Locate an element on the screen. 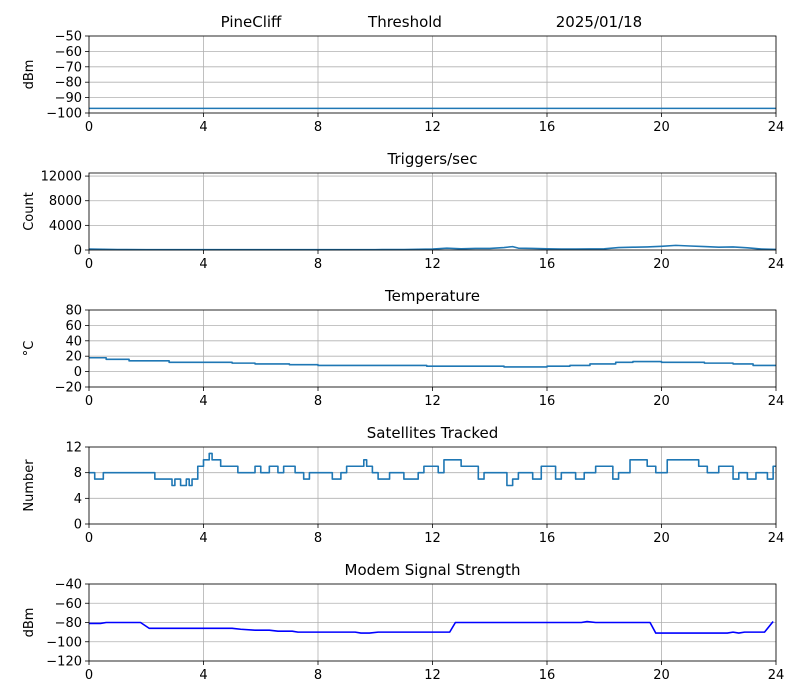 This screenshot has width=800, height=700. triggers-sec-xtick-label-0: 0 is located at coordinates (89, 264).